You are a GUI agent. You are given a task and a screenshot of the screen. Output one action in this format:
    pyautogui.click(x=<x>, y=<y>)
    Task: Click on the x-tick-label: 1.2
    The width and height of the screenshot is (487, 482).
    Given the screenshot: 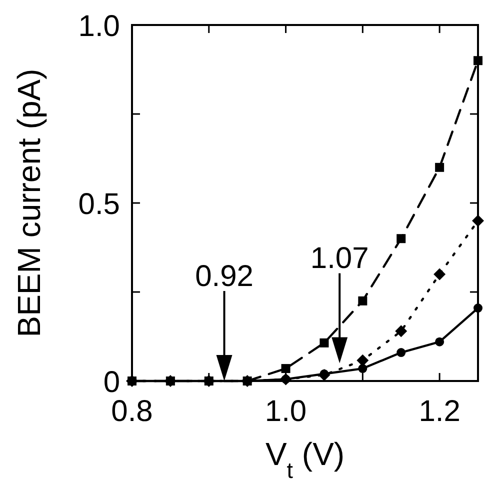 What is the action you would take?
    pyautogui.click(x=439, y=411)
    